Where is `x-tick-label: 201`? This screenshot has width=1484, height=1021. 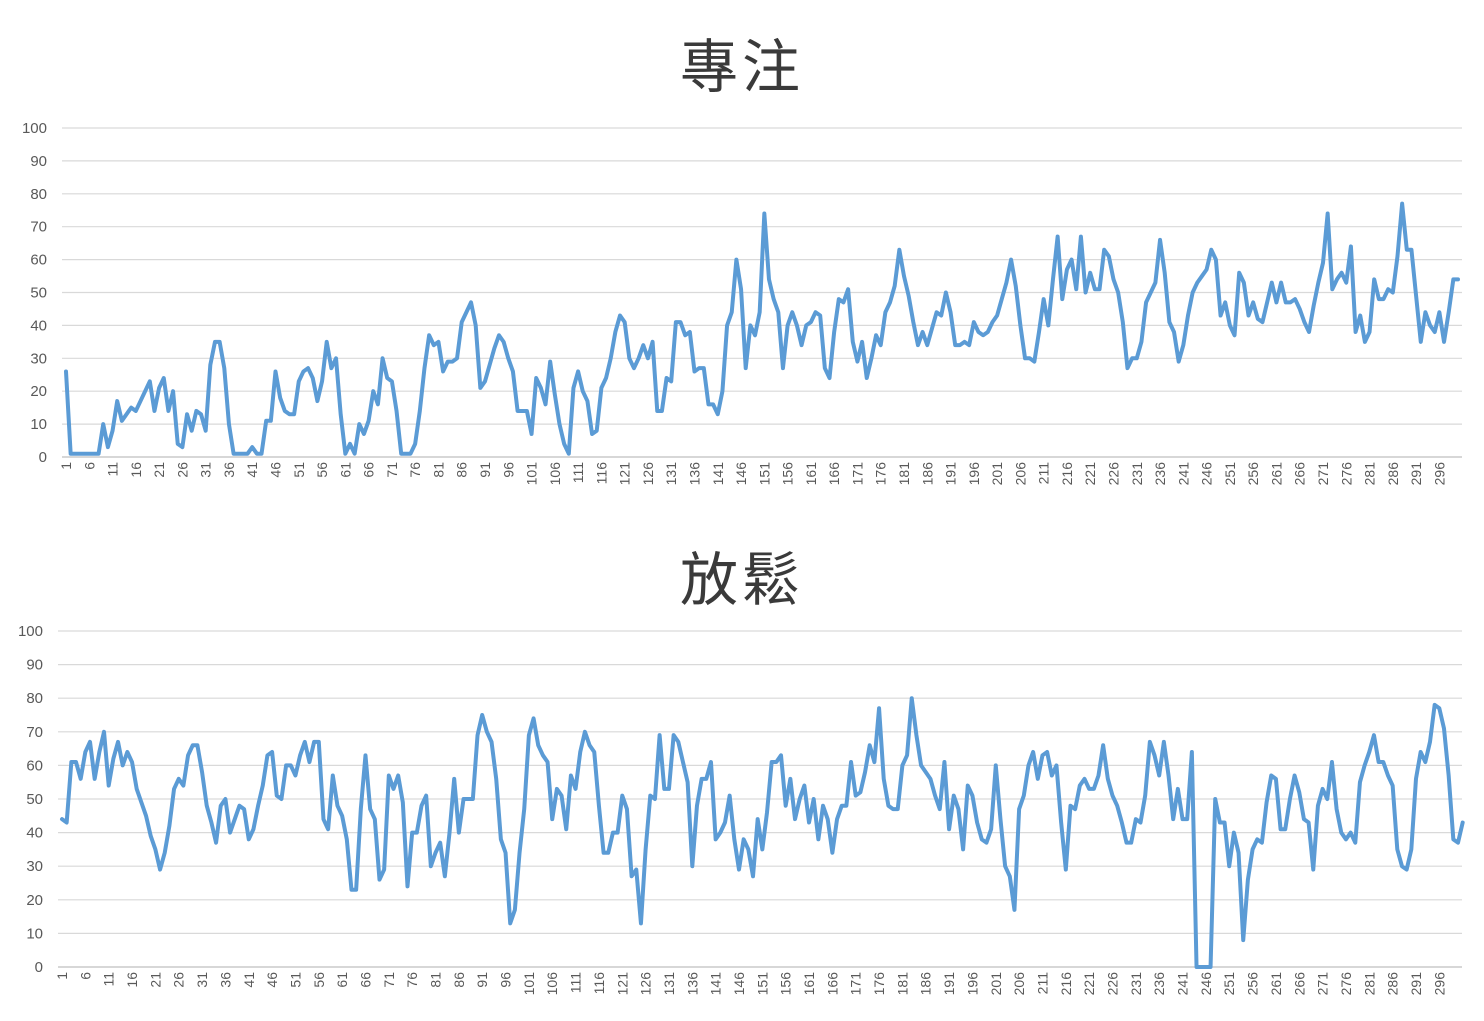 x-tick-label: 201 is located at coordinates (997, 474).